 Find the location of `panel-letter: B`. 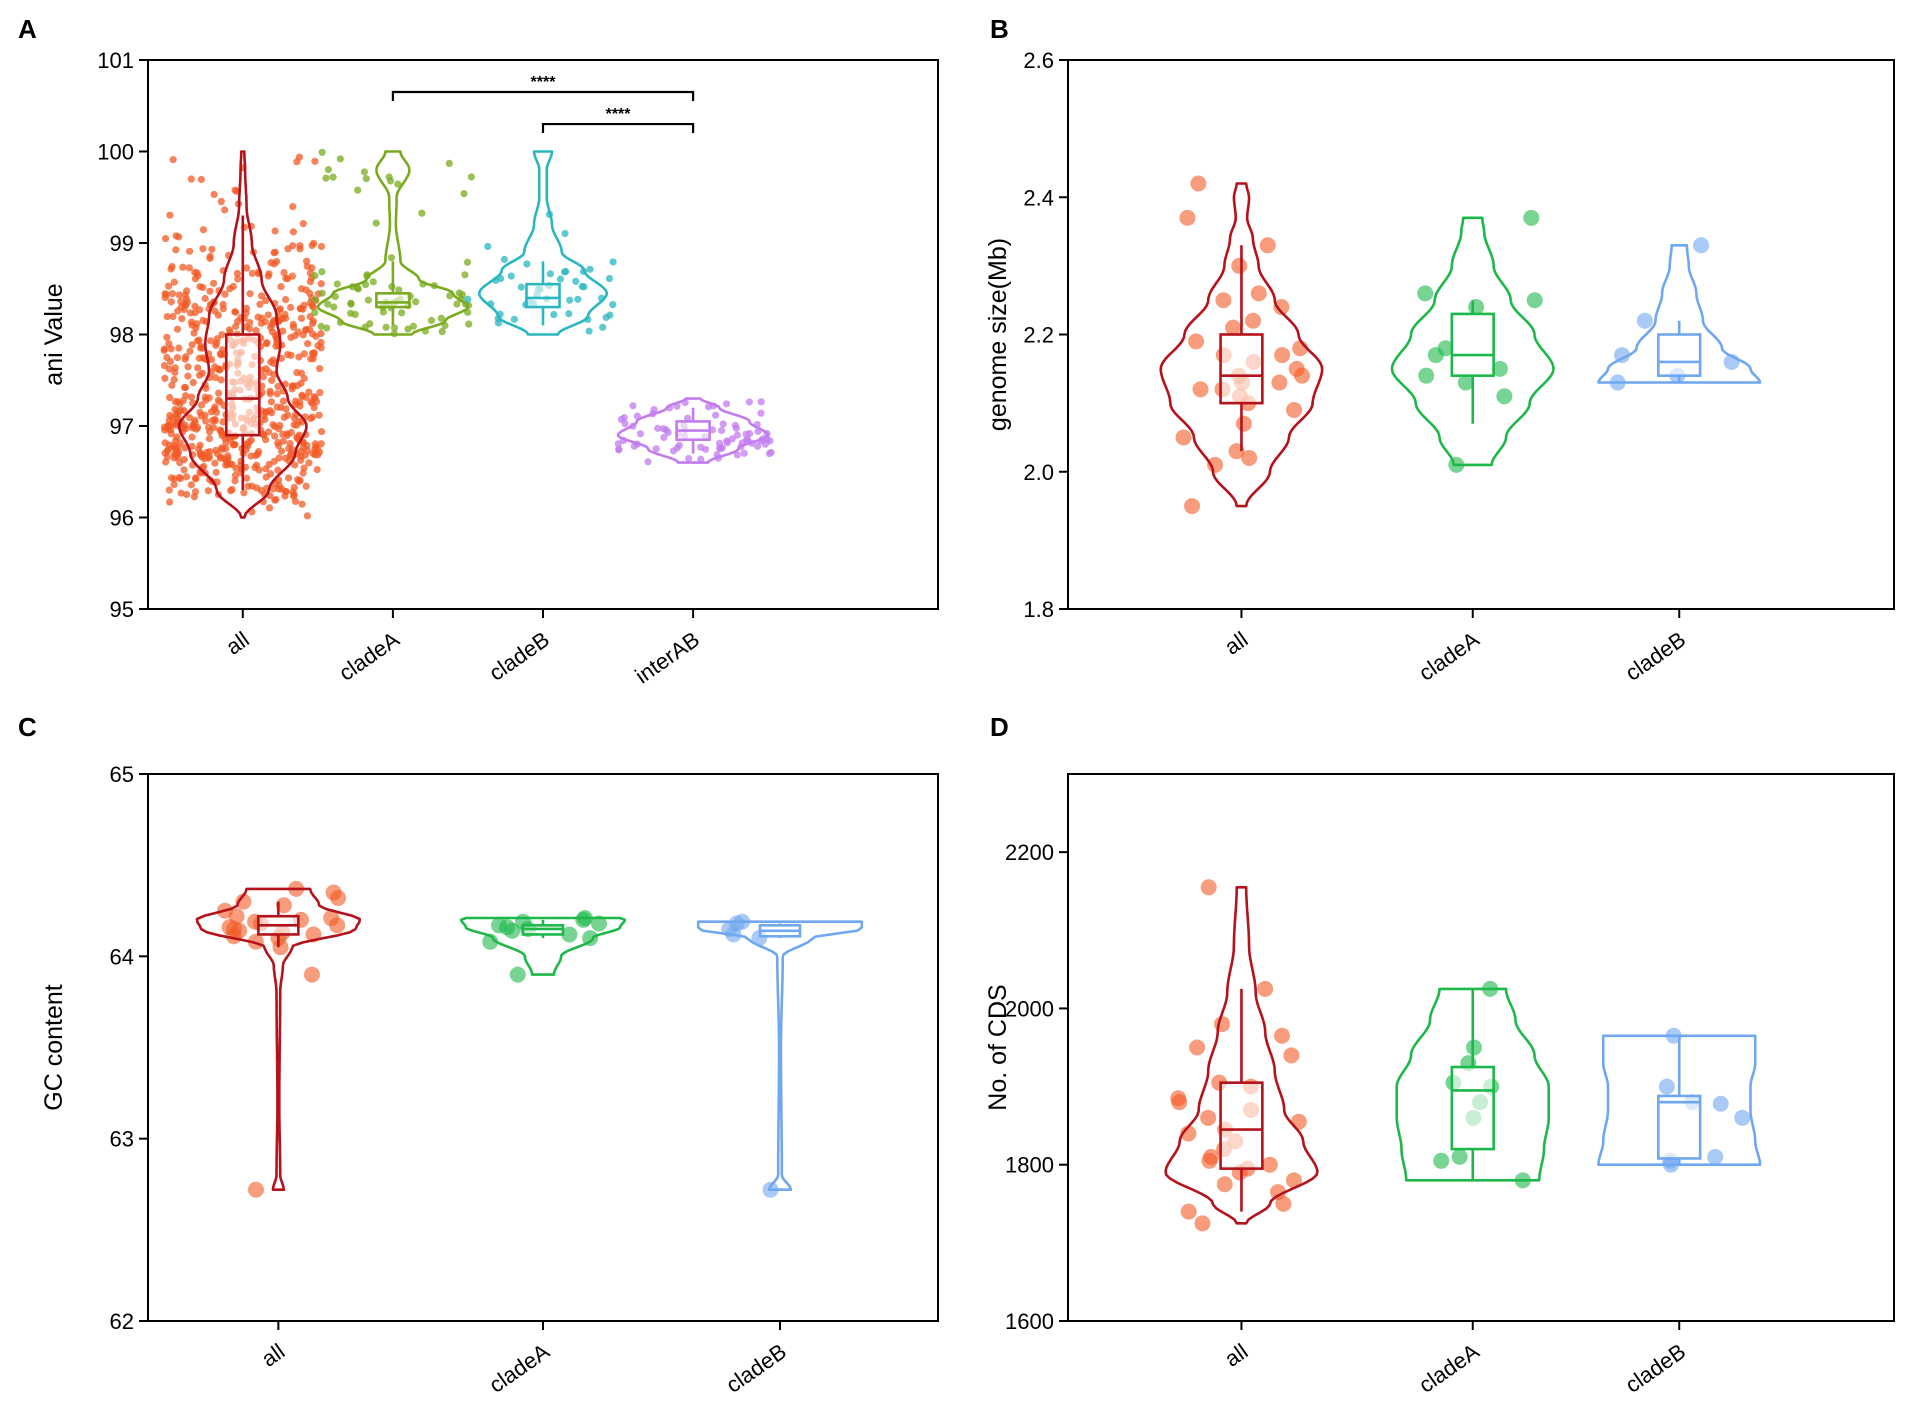

panel-letter: B is located at coordinates (999, 29).